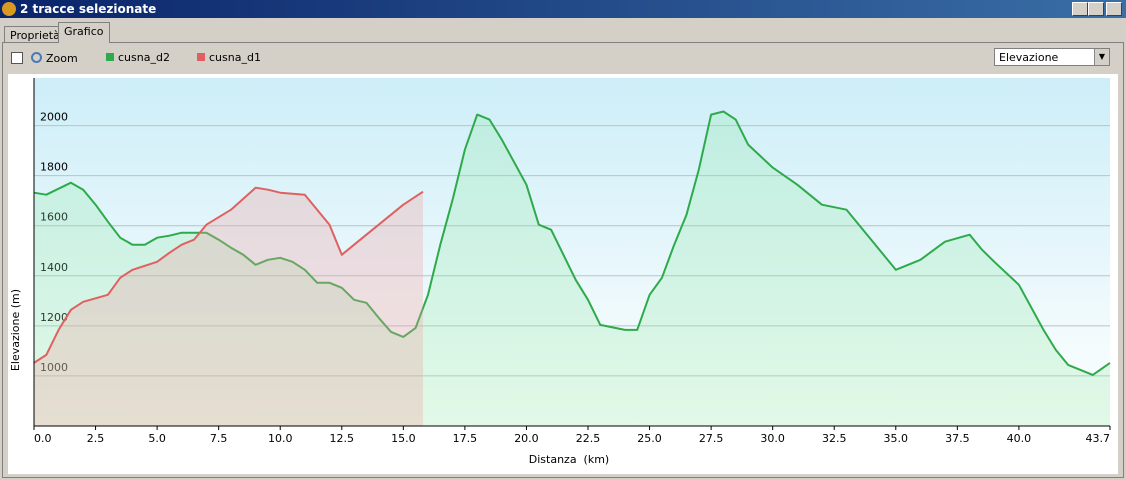  Describe the element at coordinates (1101, 57) in the screenshot. I see `dropdown-arrow: ▼` at that location.